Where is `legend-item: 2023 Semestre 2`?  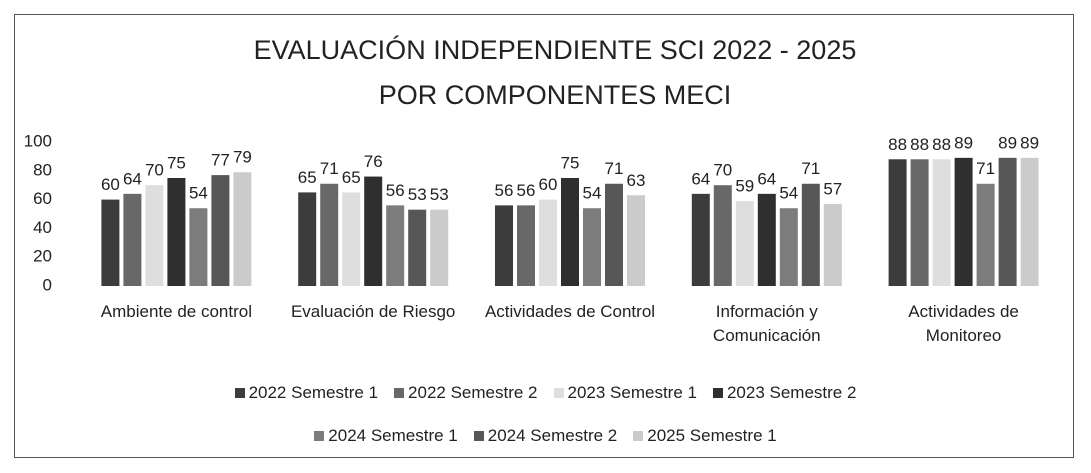
legend-item: 2023 Semestre 2 is located at coordinates (784, 393).